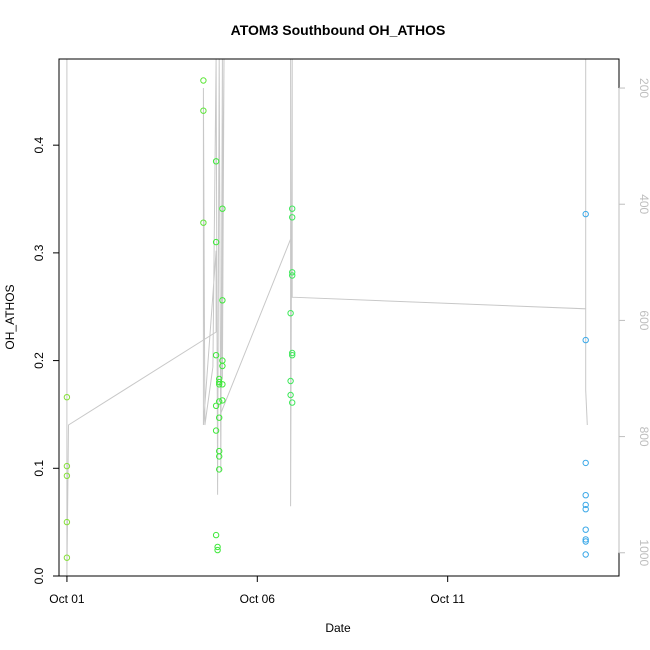 The width and height of the screenshot is (650, 650). What do you see at coordinates (39, 360) in the screenshot?
I see `y-tick-label: 0.2` at bounding box center [39, 360].